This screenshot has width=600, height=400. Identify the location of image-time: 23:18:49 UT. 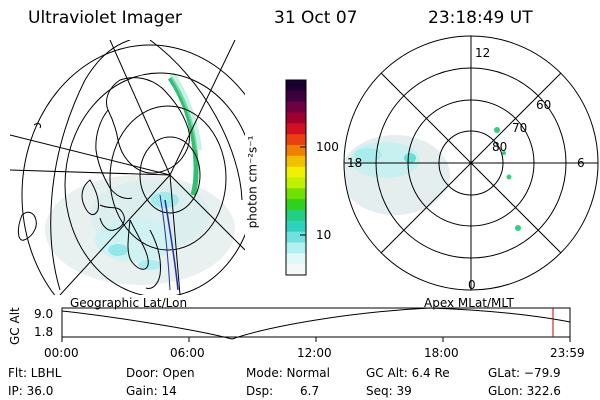
(480, 18).